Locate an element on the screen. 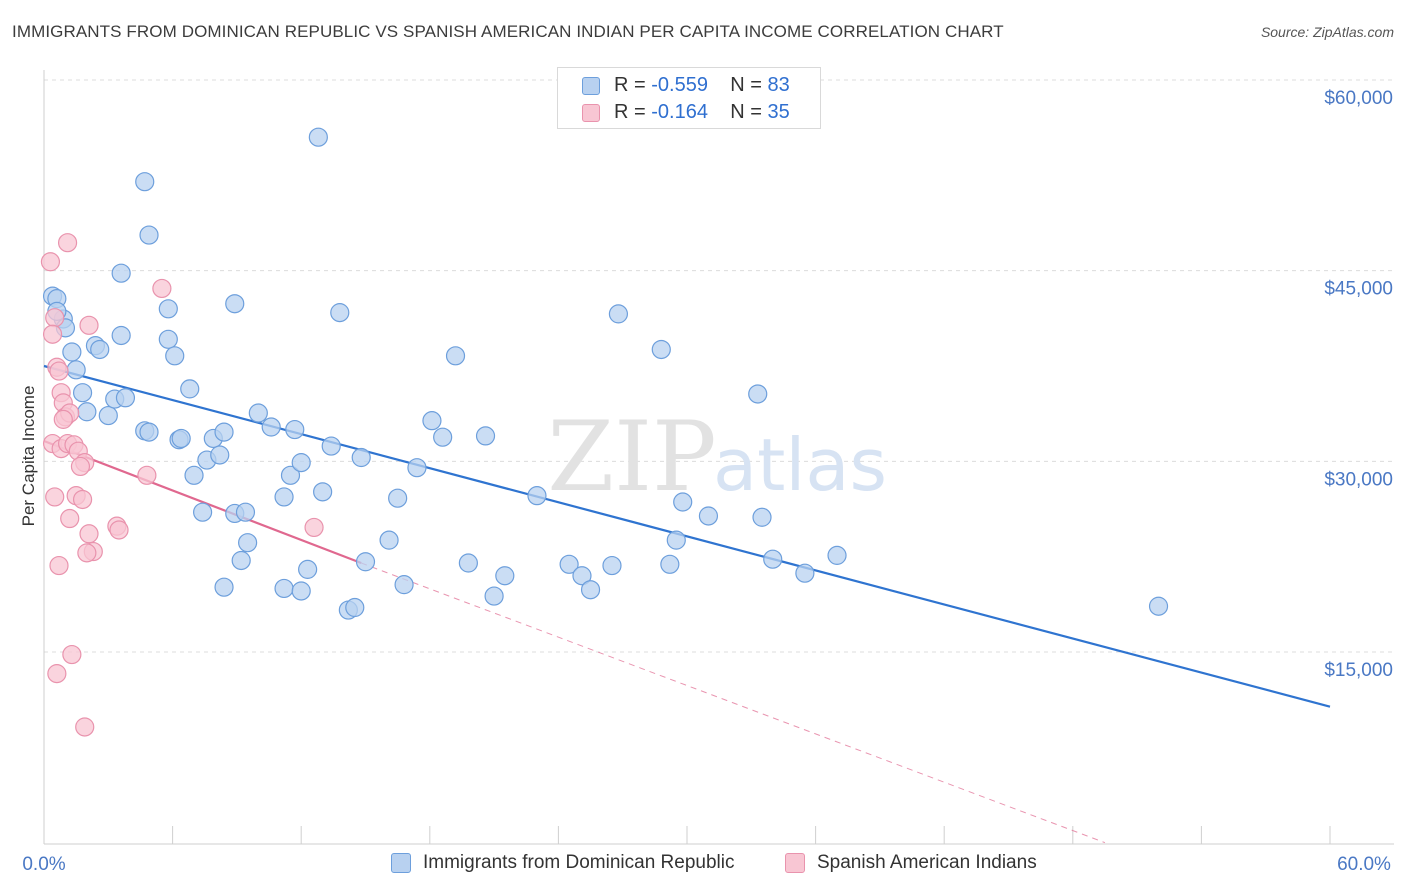  y-tick-label: $15,000 is located at coordinates (1358, 670).